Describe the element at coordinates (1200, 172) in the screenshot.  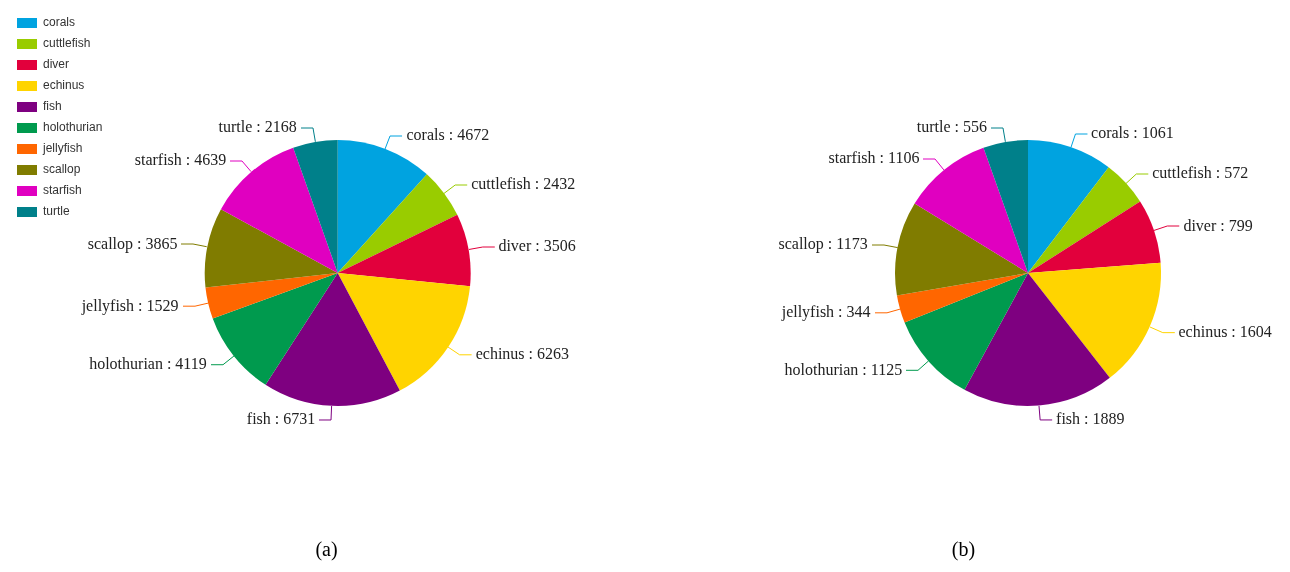
I see `data-label: cuttlefish : 572` at that location.